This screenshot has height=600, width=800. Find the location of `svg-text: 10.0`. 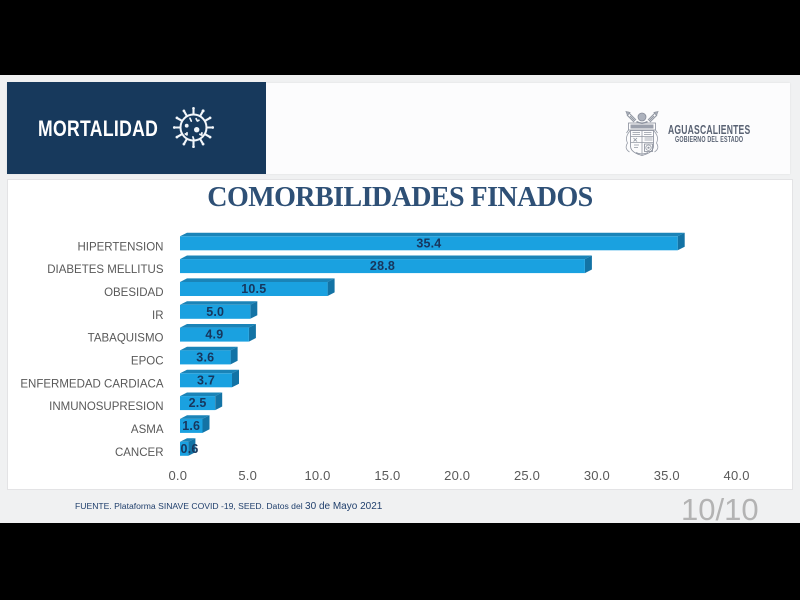

svg-text: 10.0 is located at coordinates (317, 475).